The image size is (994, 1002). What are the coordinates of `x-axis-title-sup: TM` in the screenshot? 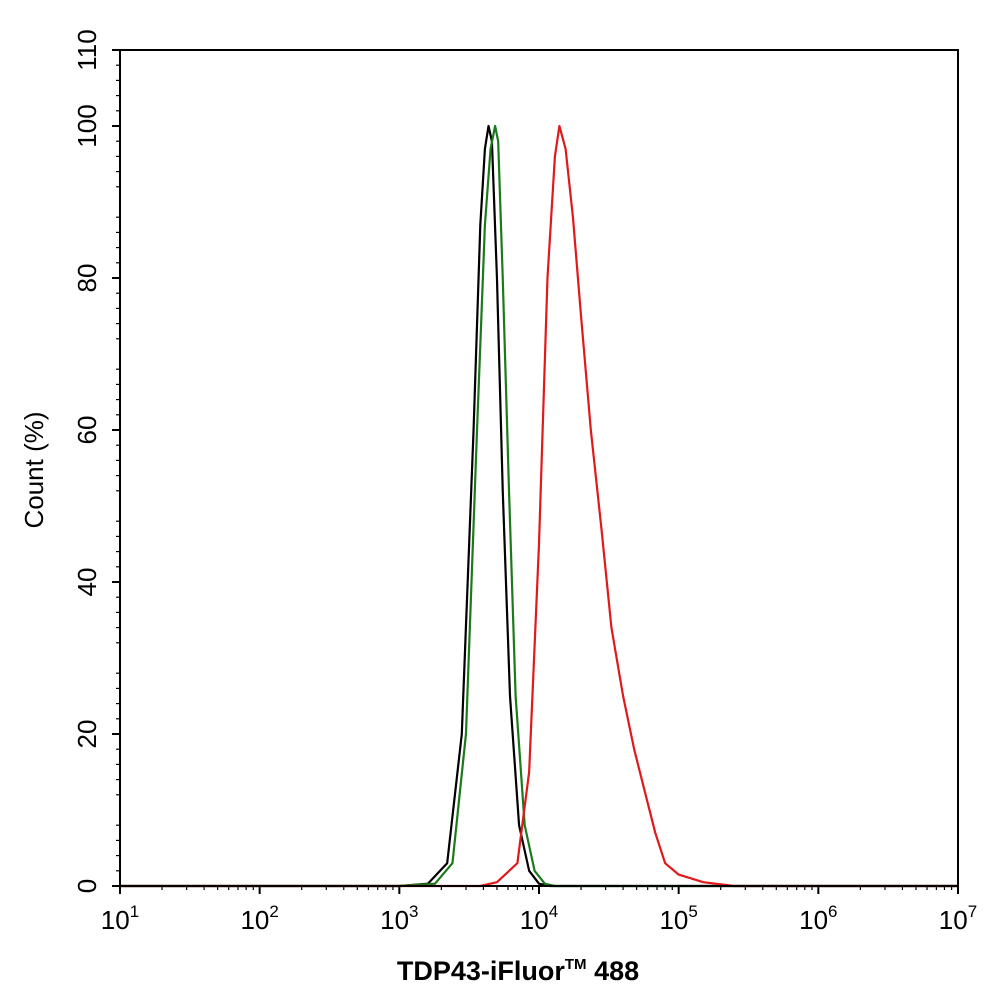 It's located at (576, 964).